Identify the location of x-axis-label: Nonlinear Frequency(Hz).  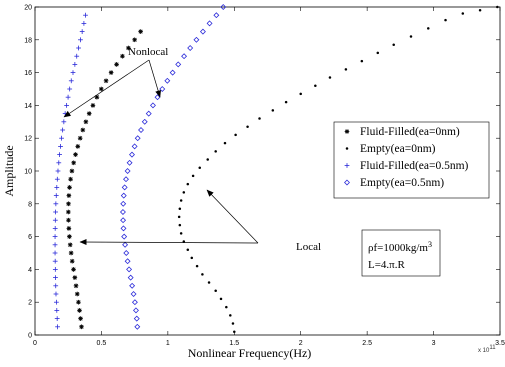
(250, 353).